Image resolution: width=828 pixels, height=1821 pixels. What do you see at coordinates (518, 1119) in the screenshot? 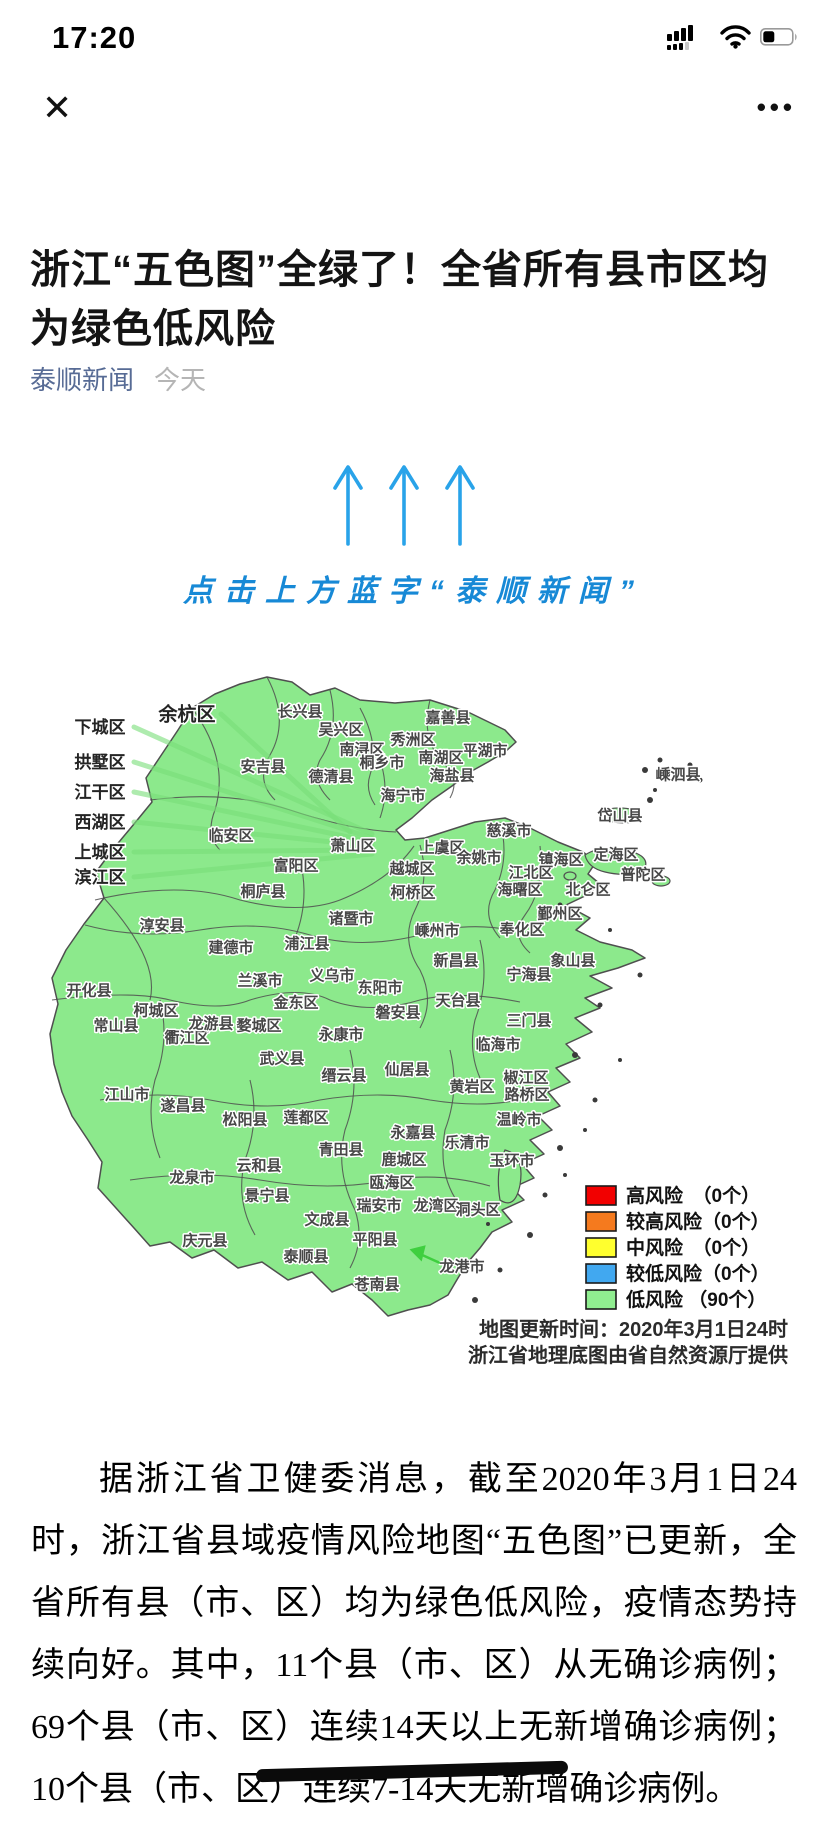
I see `county-label: 温岭市` at bounding box center [518, 1119].